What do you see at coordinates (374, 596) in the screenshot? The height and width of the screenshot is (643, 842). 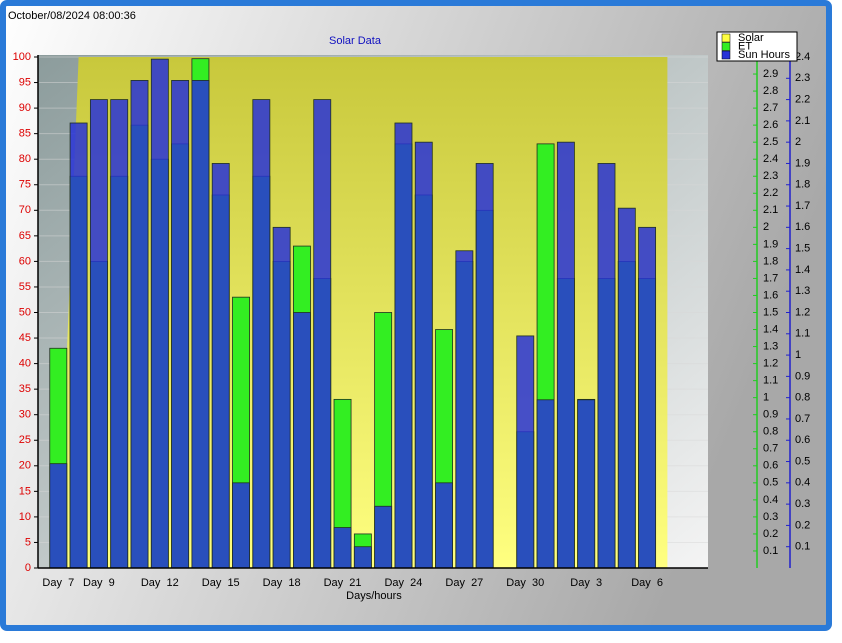 I see `x-axis-title: Days/hours` at bounding box center [374, 596].